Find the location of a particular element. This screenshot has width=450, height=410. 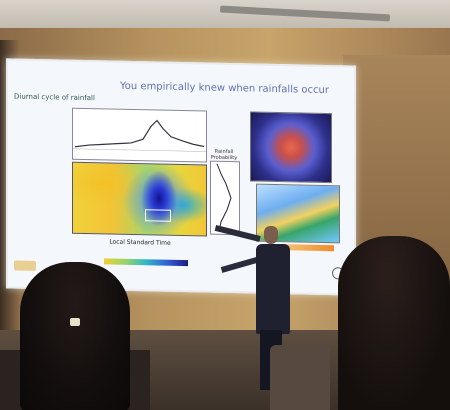

chair is located at coordinates (300, 377).